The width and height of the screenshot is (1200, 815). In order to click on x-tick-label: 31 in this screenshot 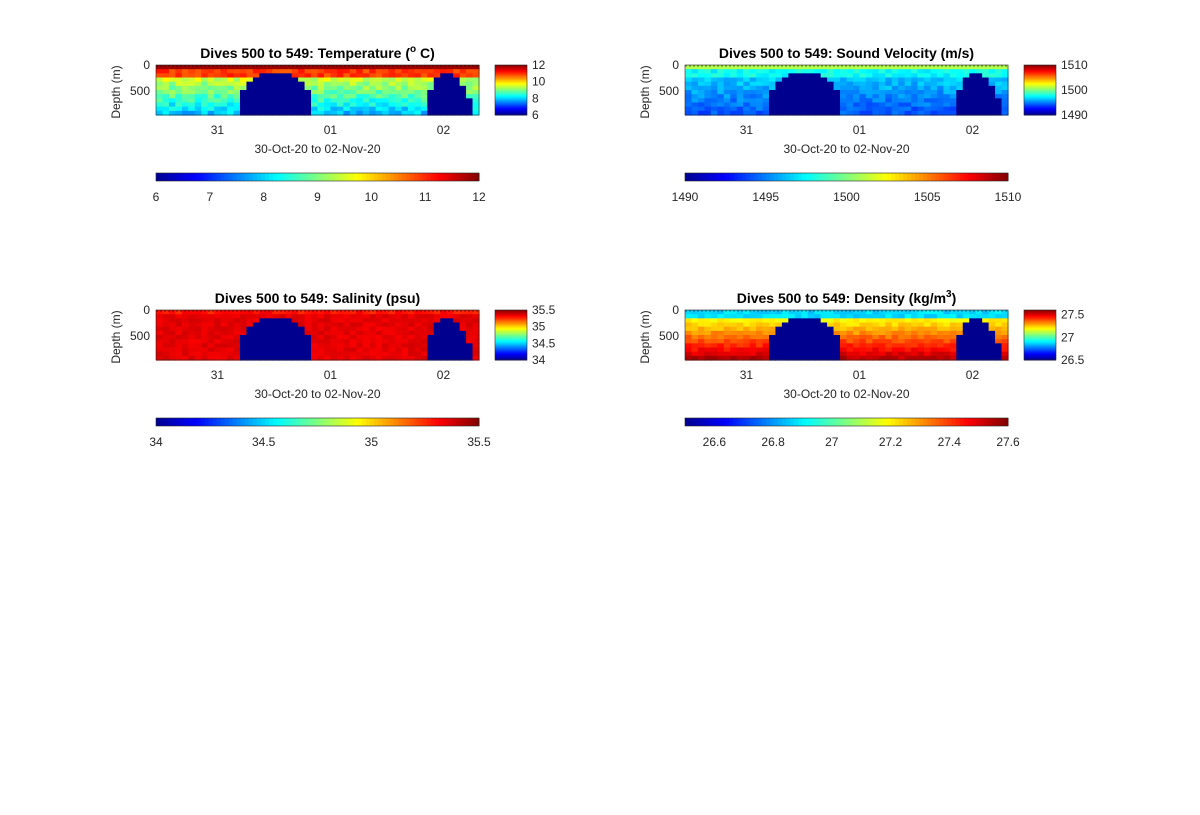, I will do `click(218, 375)`.